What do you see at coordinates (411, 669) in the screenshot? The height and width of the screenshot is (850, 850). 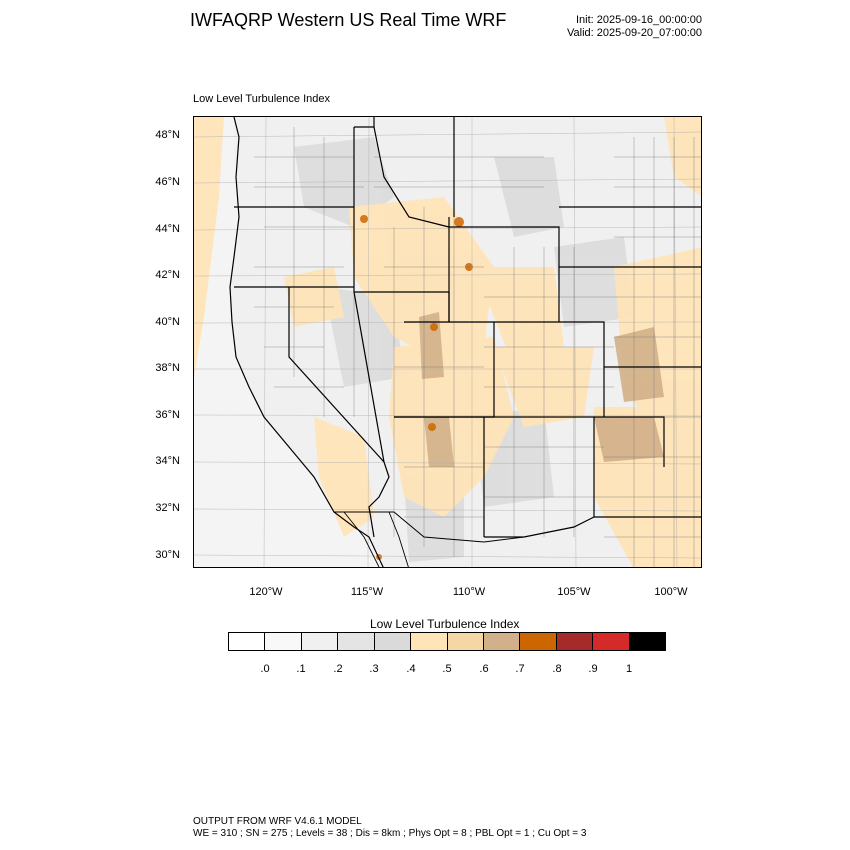 I see `colorbar-label: .4` at bounding box center [411, 669].